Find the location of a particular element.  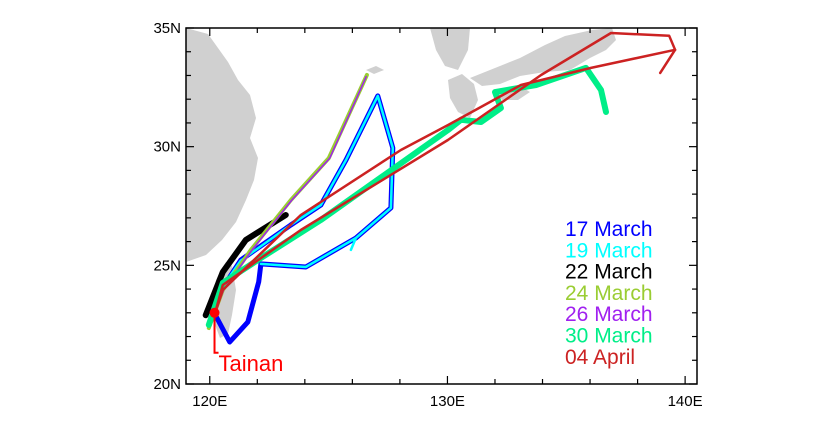

origin-dot is located at coordinates (214, 312).